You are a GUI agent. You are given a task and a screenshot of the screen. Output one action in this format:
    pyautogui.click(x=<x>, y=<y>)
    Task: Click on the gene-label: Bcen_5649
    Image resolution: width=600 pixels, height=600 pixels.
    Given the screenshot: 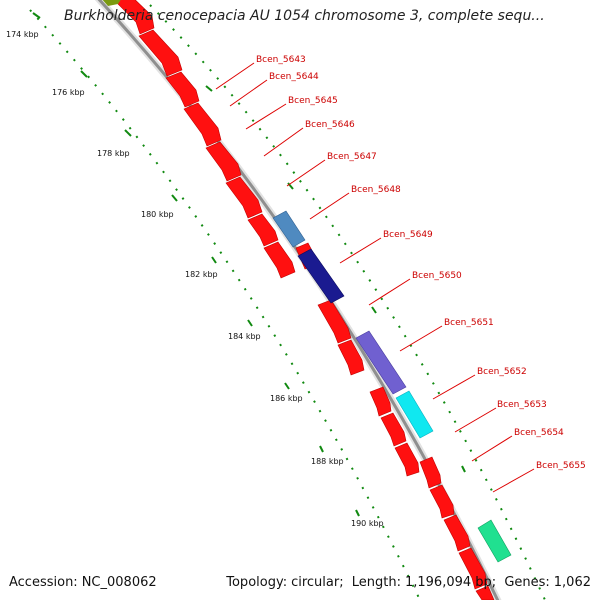 What is the action you would take?
    pyautogui.click(x=408, y=235)
    